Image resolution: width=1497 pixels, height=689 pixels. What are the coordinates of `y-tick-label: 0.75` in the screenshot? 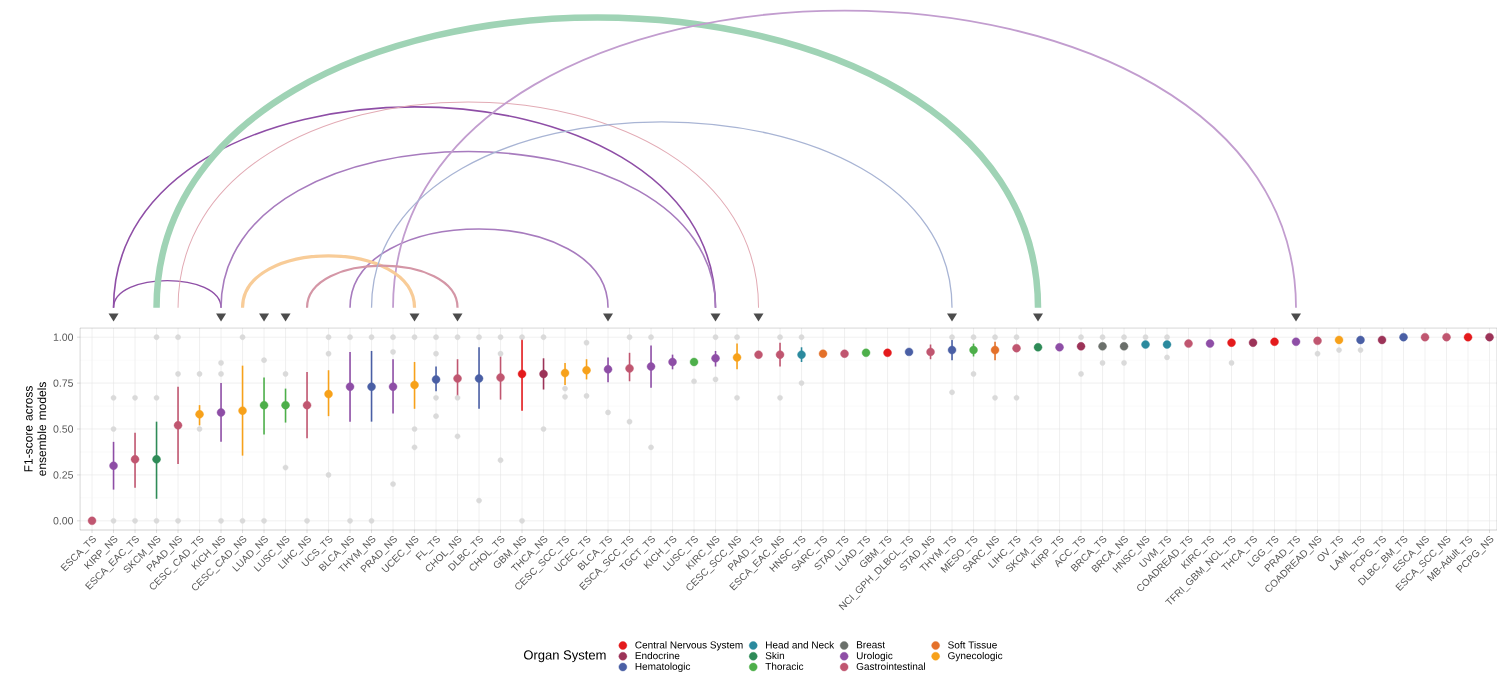 It's located at (63, 383).